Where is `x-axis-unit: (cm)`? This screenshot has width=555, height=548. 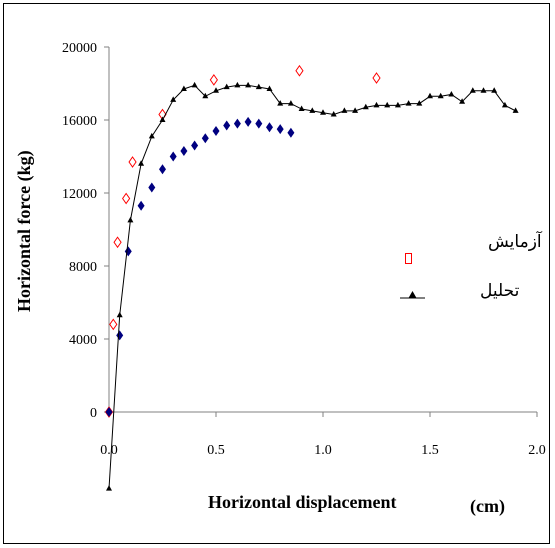 x-axis-unit: (cm) is located at coordinates (487, 506).